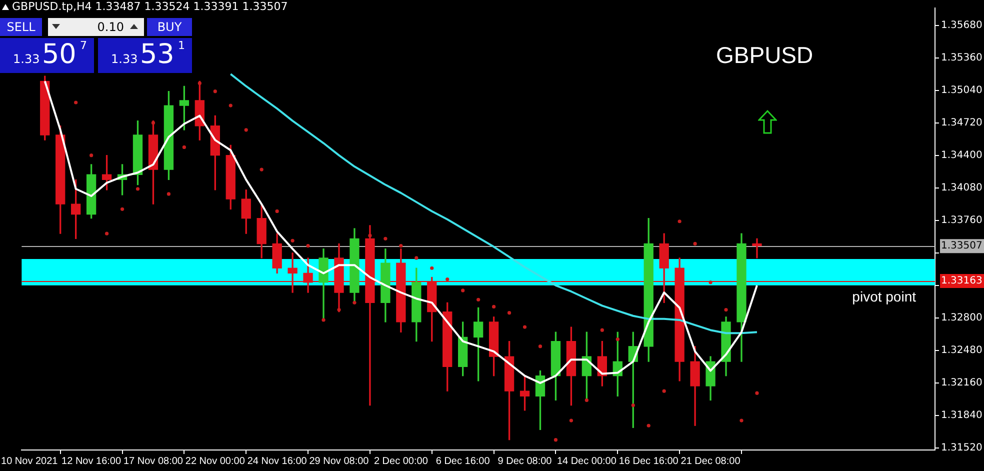 This screenshot has width=984, height=471. Describe the element at coordinates (961, 220) in the screenshot. I see `y-tick-label: 1.33760` at that location.